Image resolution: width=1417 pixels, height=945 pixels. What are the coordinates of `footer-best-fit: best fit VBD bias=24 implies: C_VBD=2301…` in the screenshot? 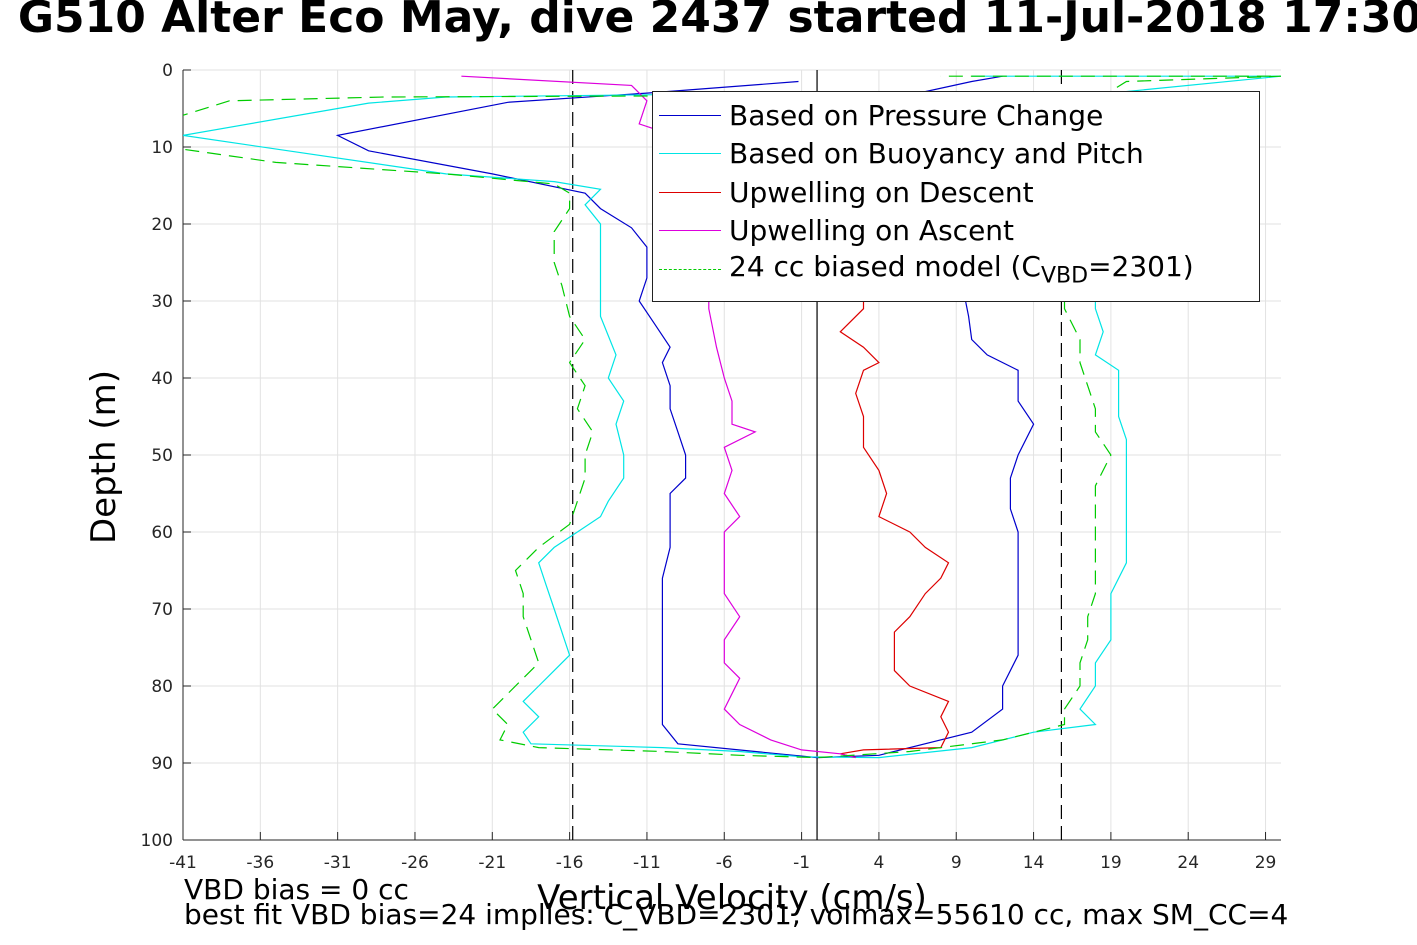 It's located at (736, 914).